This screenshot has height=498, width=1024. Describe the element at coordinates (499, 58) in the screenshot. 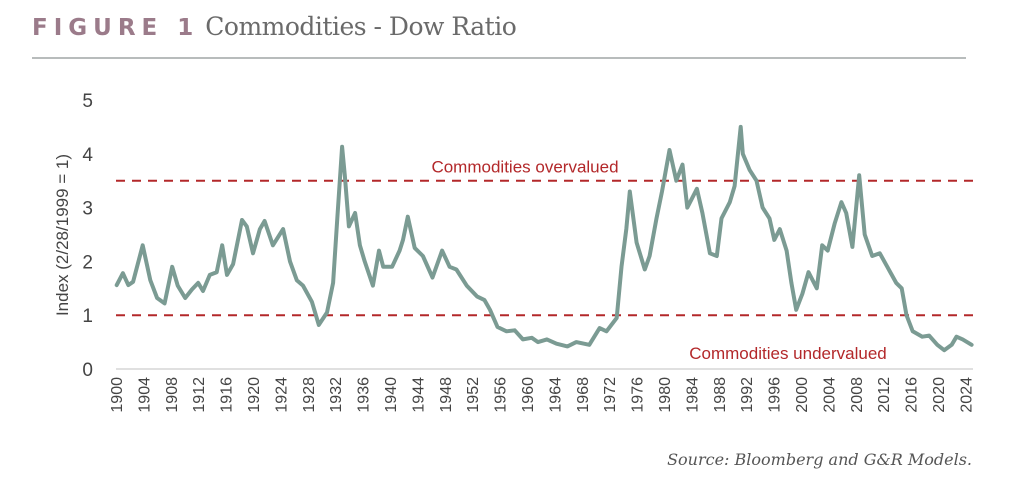

I see `title-divider` at that location.